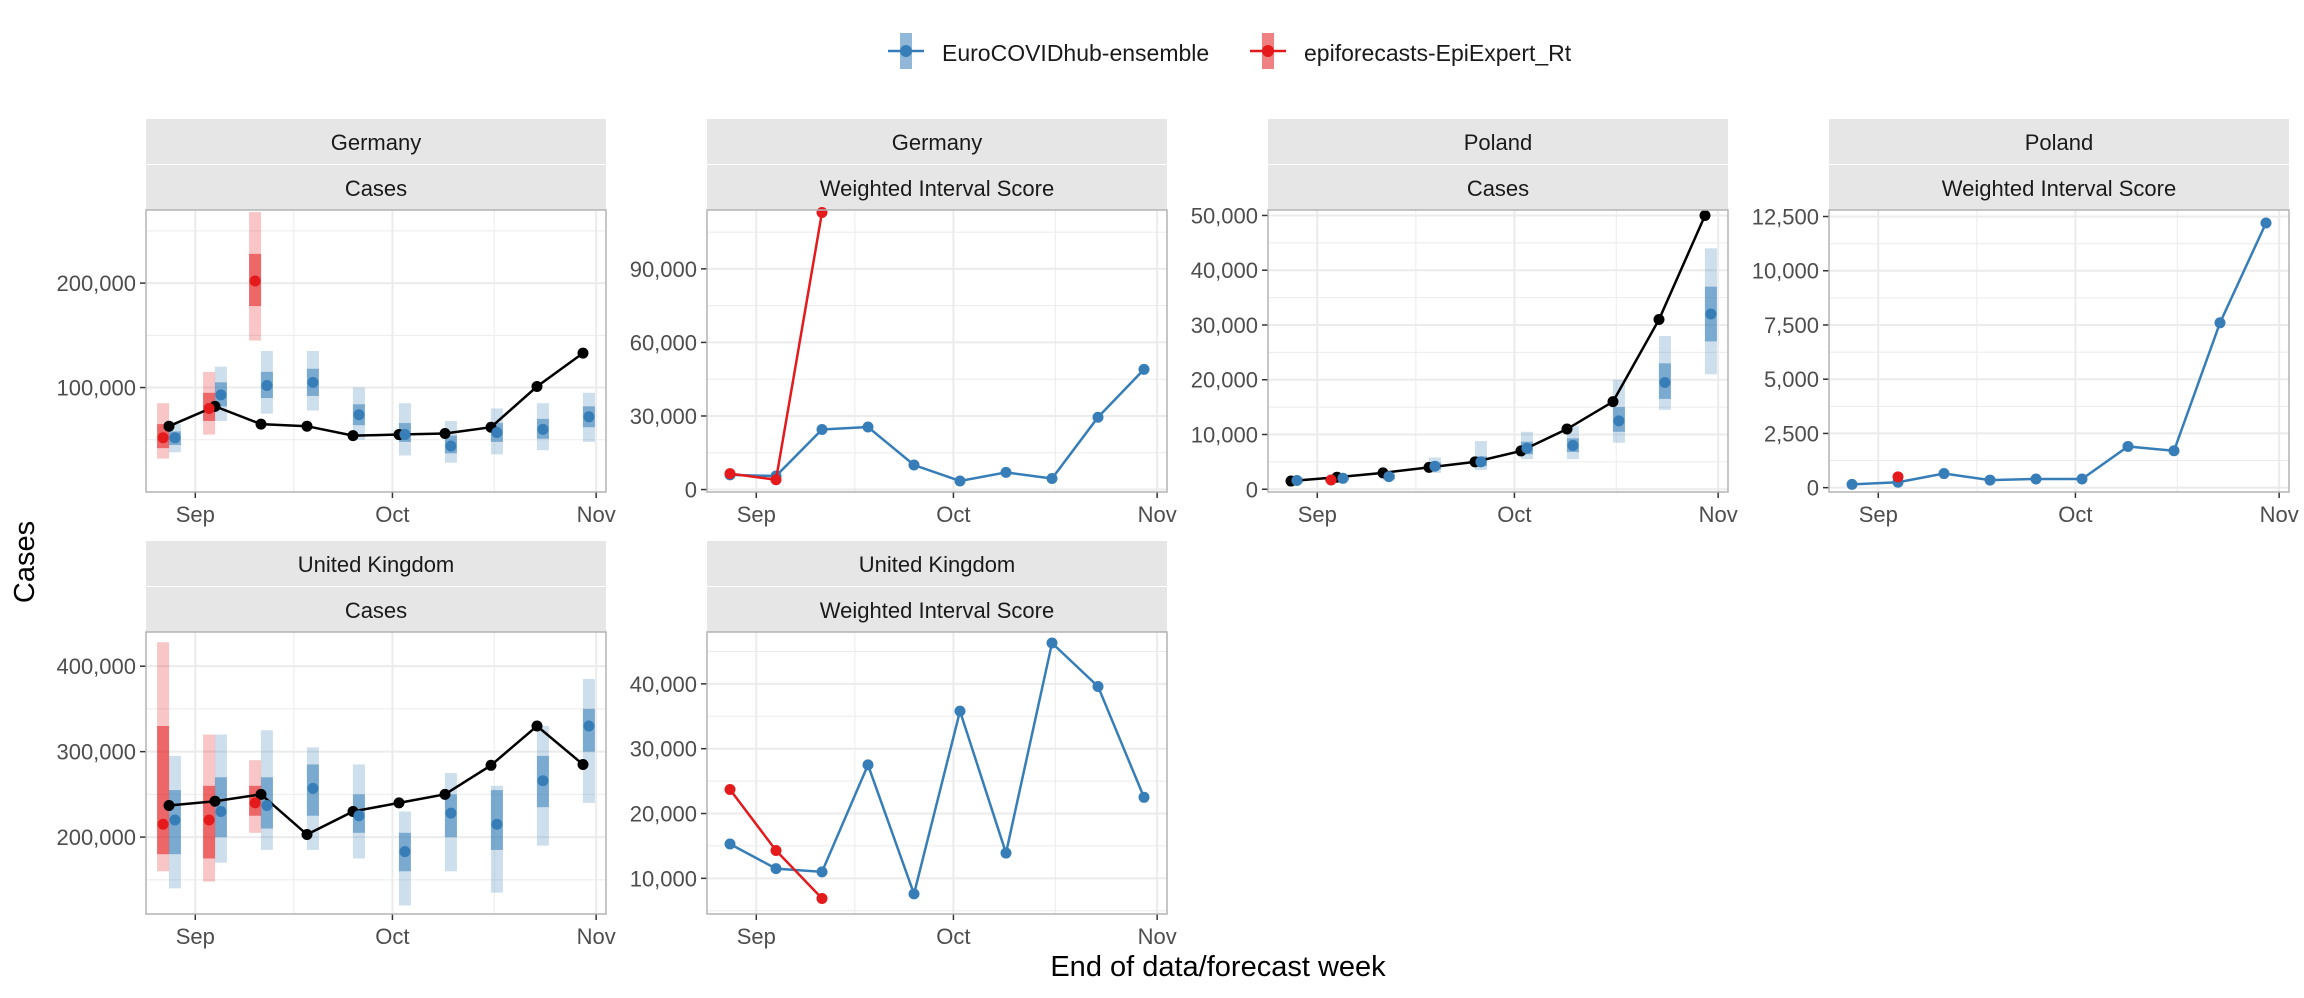 The image size is (2304, 998). I want to click on y-tick-label: 12,500, so click(1785, 217).